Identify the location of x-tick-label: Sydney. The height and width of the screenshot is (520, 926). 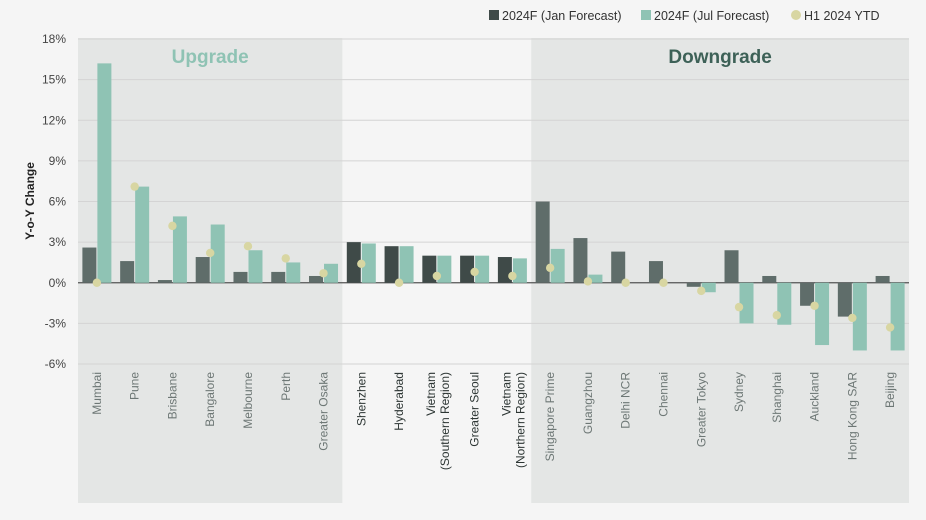
(739, 392).